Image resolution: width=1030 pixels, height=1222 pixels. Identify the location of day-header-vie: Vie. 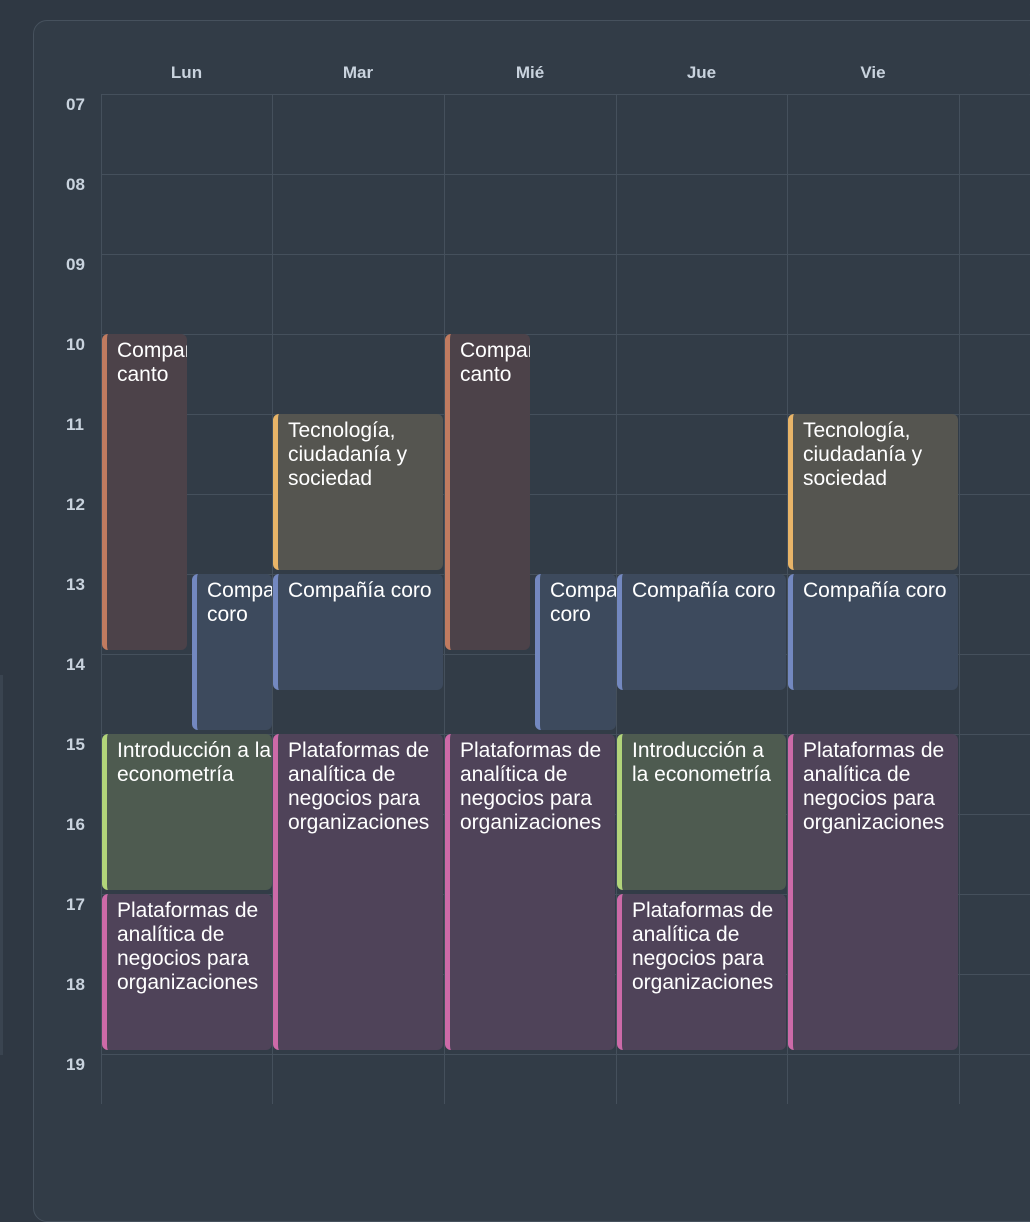
(873, 72).